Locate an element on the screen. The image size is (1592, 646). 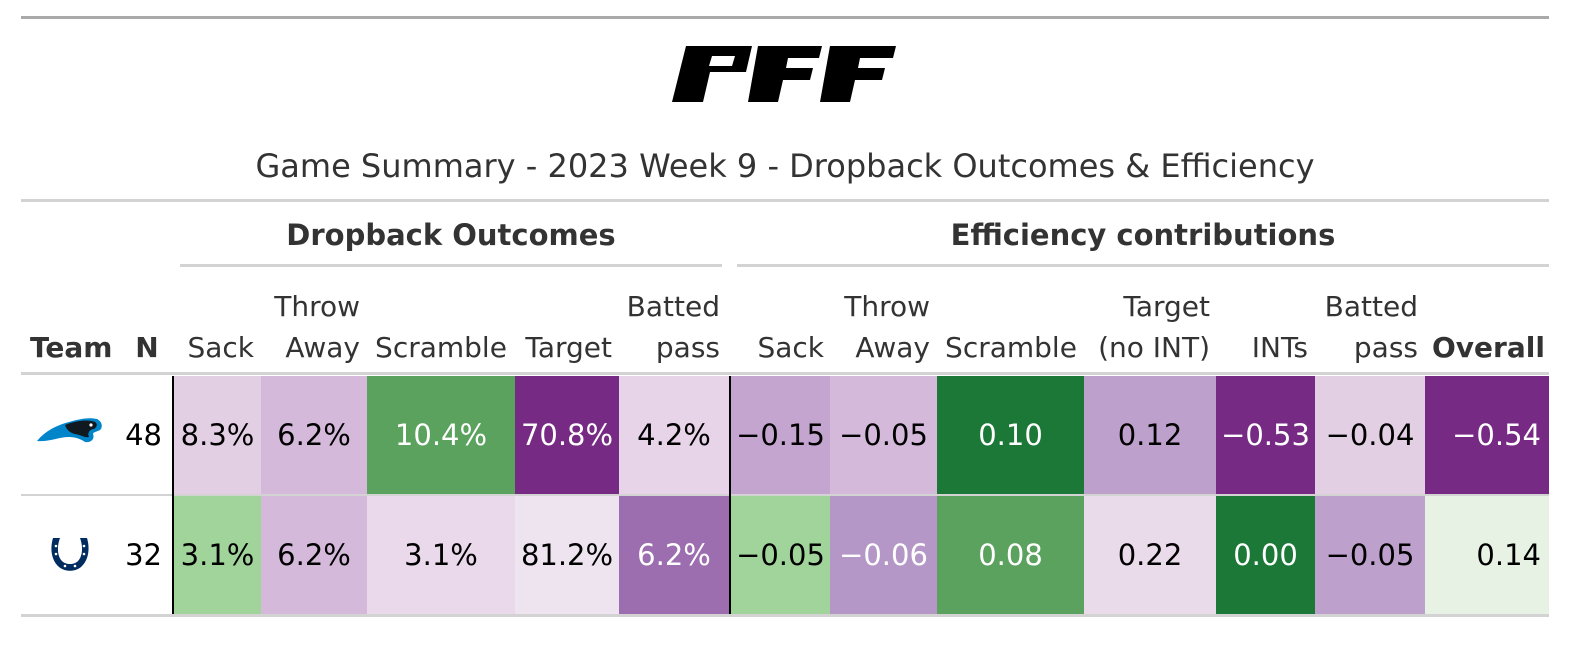
bottom-rule is located at coordinates (785, 615).